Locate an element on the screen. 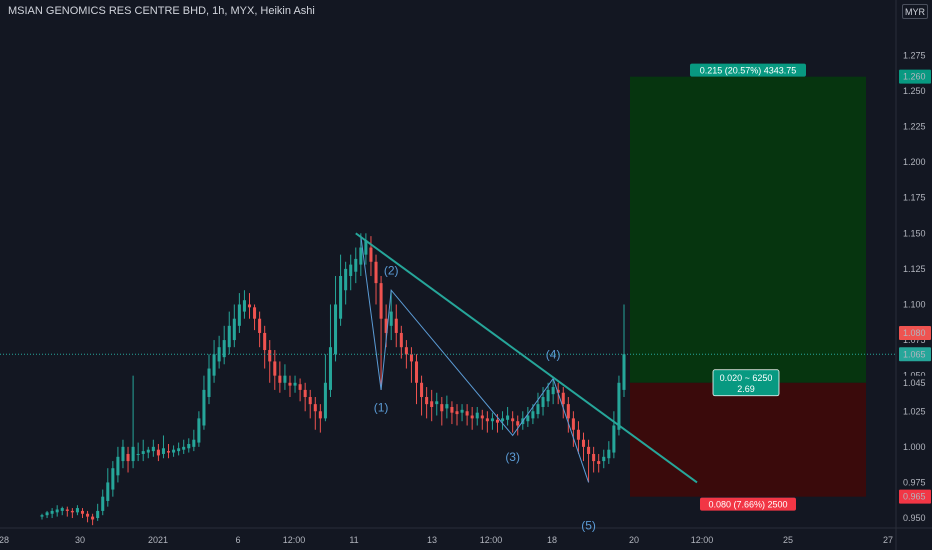 The image size is (932, 550). profit-label: 0.215 (20.57%) 4343.75 is located at coordinates (748, 71).